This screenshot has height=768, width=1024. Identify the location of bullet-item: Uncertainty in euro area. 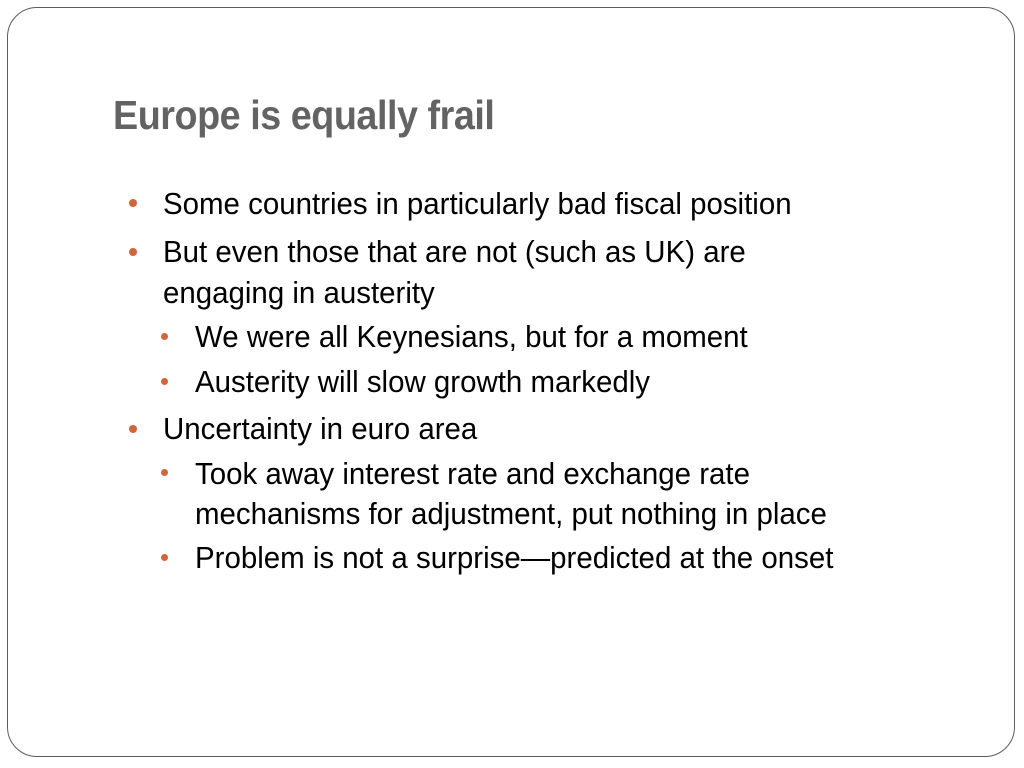
(320, 428).